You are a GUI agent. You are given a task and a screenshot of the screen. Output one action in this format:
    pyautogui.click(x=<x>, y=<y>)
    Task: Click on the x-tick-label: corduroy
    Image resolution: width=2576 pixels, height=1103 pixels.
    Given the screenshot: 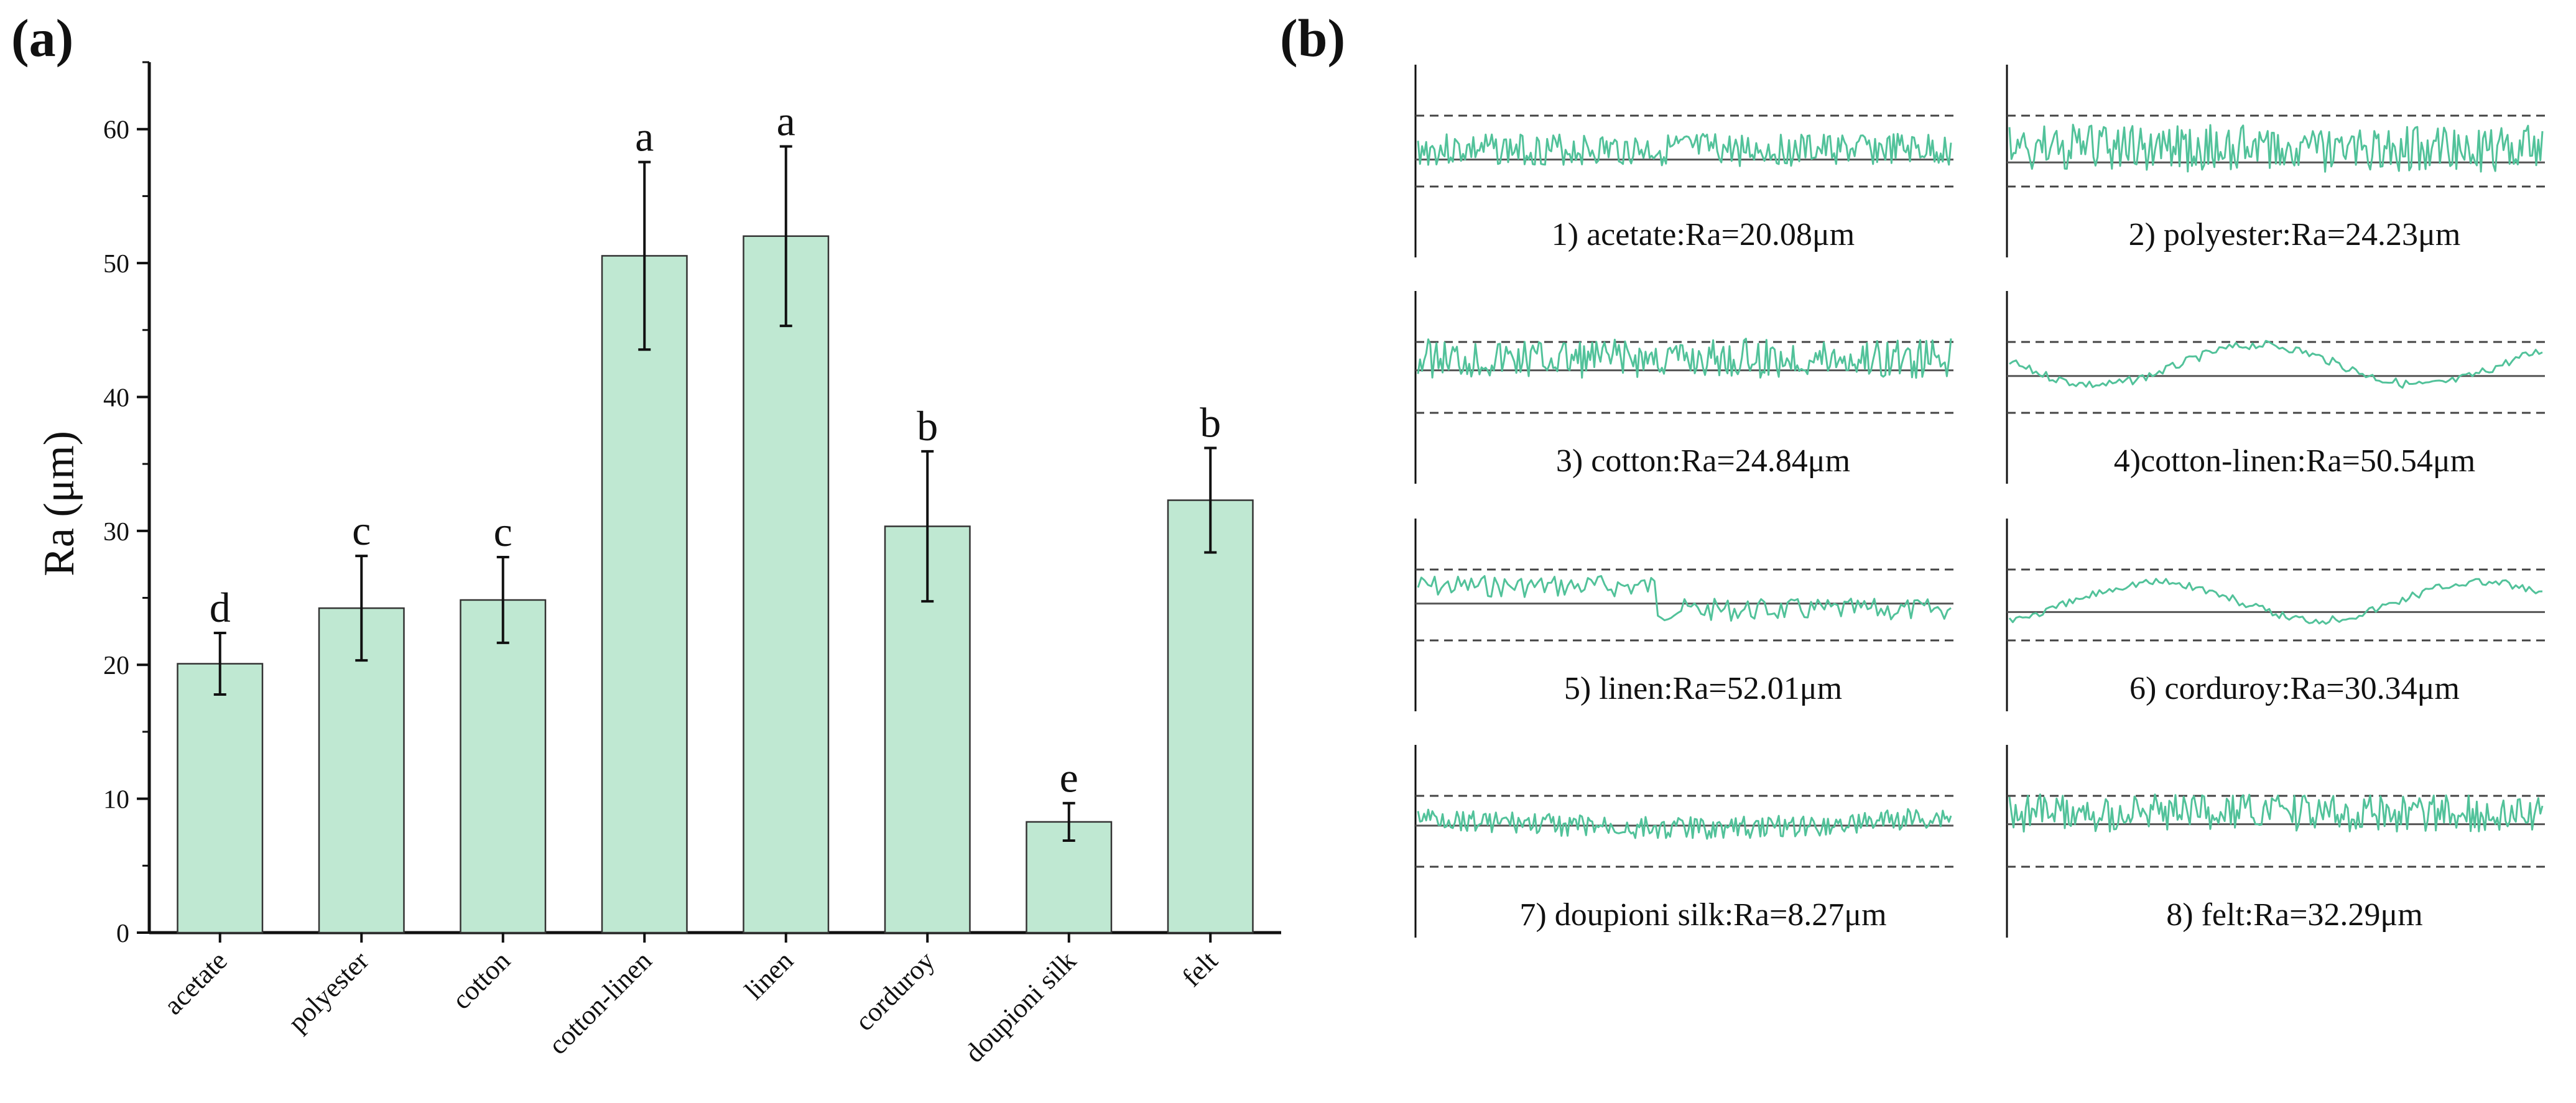 What is the action you would take?
    pyautogui.click(x=894, y=990)
    